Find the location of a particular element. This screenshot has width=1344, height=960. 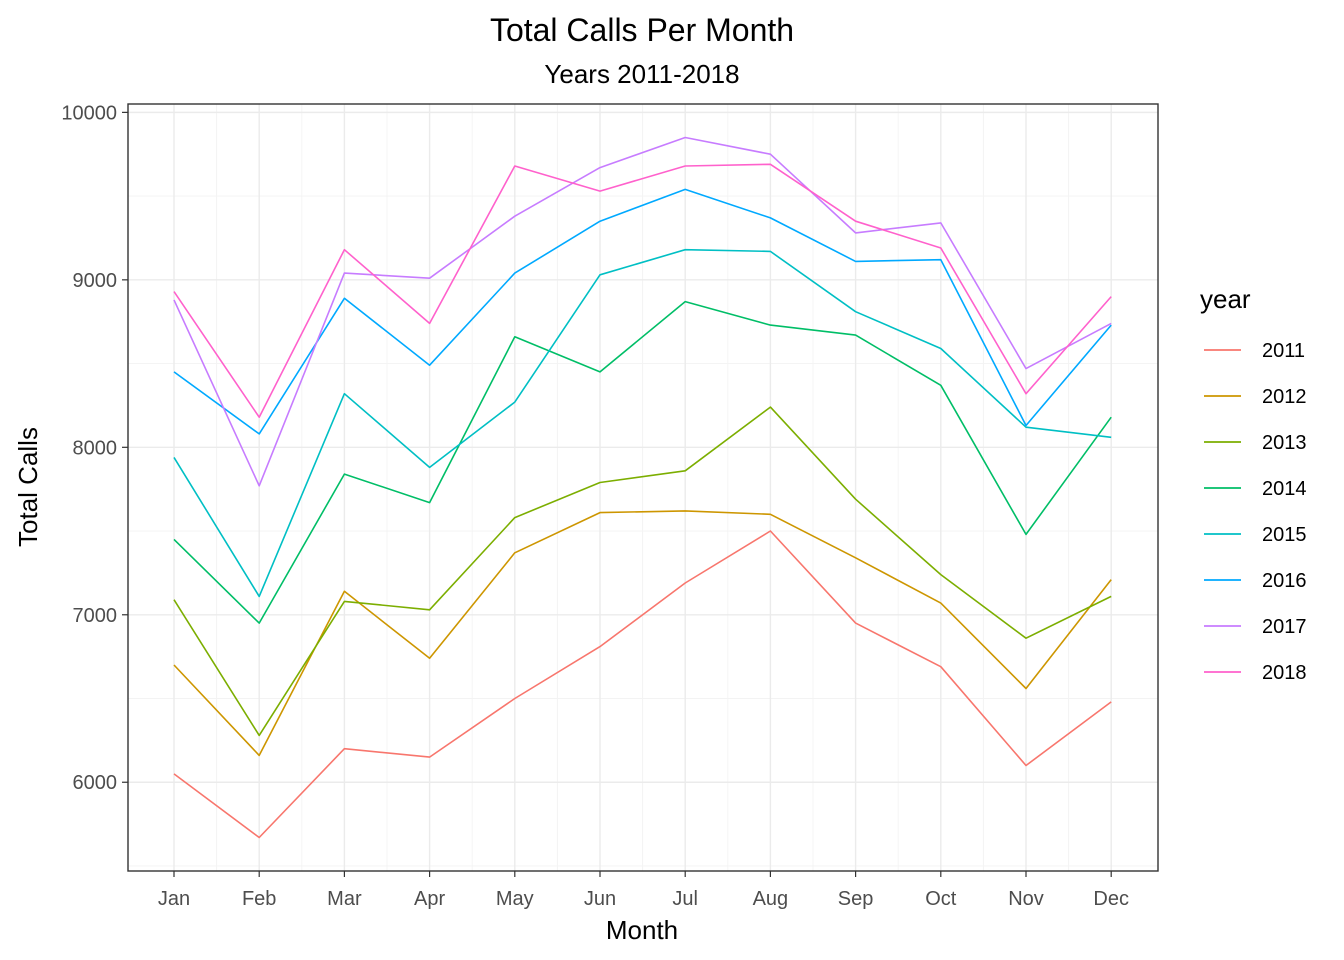

x-tick-label: Jul is located at coordinates (685, 899).